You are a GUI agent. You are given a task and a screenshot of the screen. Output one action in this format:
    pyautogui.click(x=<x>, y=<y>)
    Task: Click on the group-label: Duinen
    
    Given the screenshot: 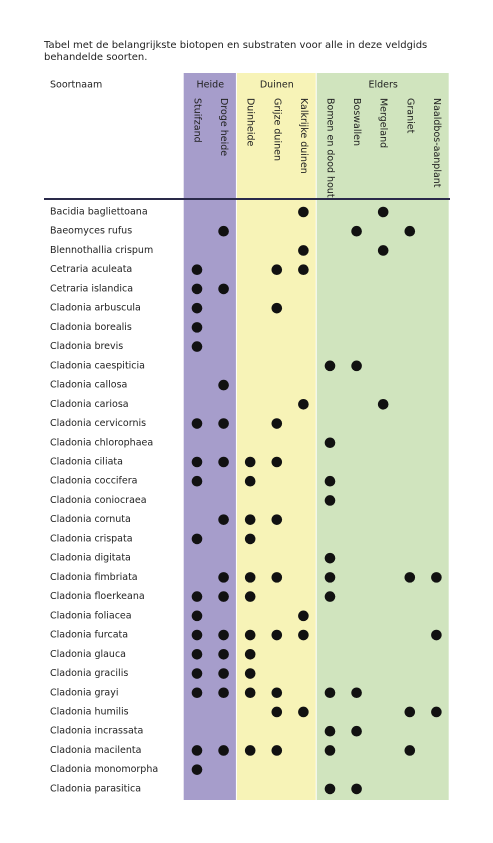 What is the action you would take?
    pyautogui.click(x=277, y=85)
    